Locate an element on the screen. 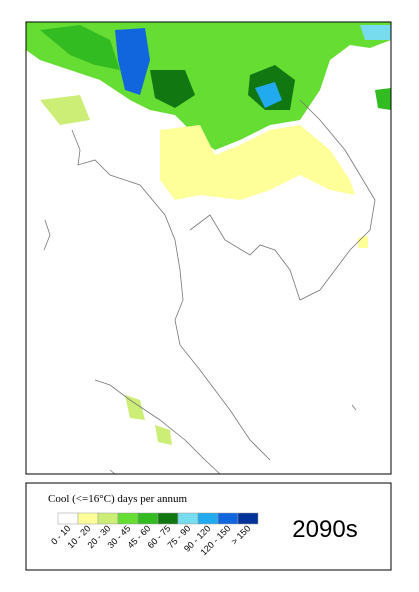 The image size is (419, 592). zone-cyan is located at coordinates (375, 32).